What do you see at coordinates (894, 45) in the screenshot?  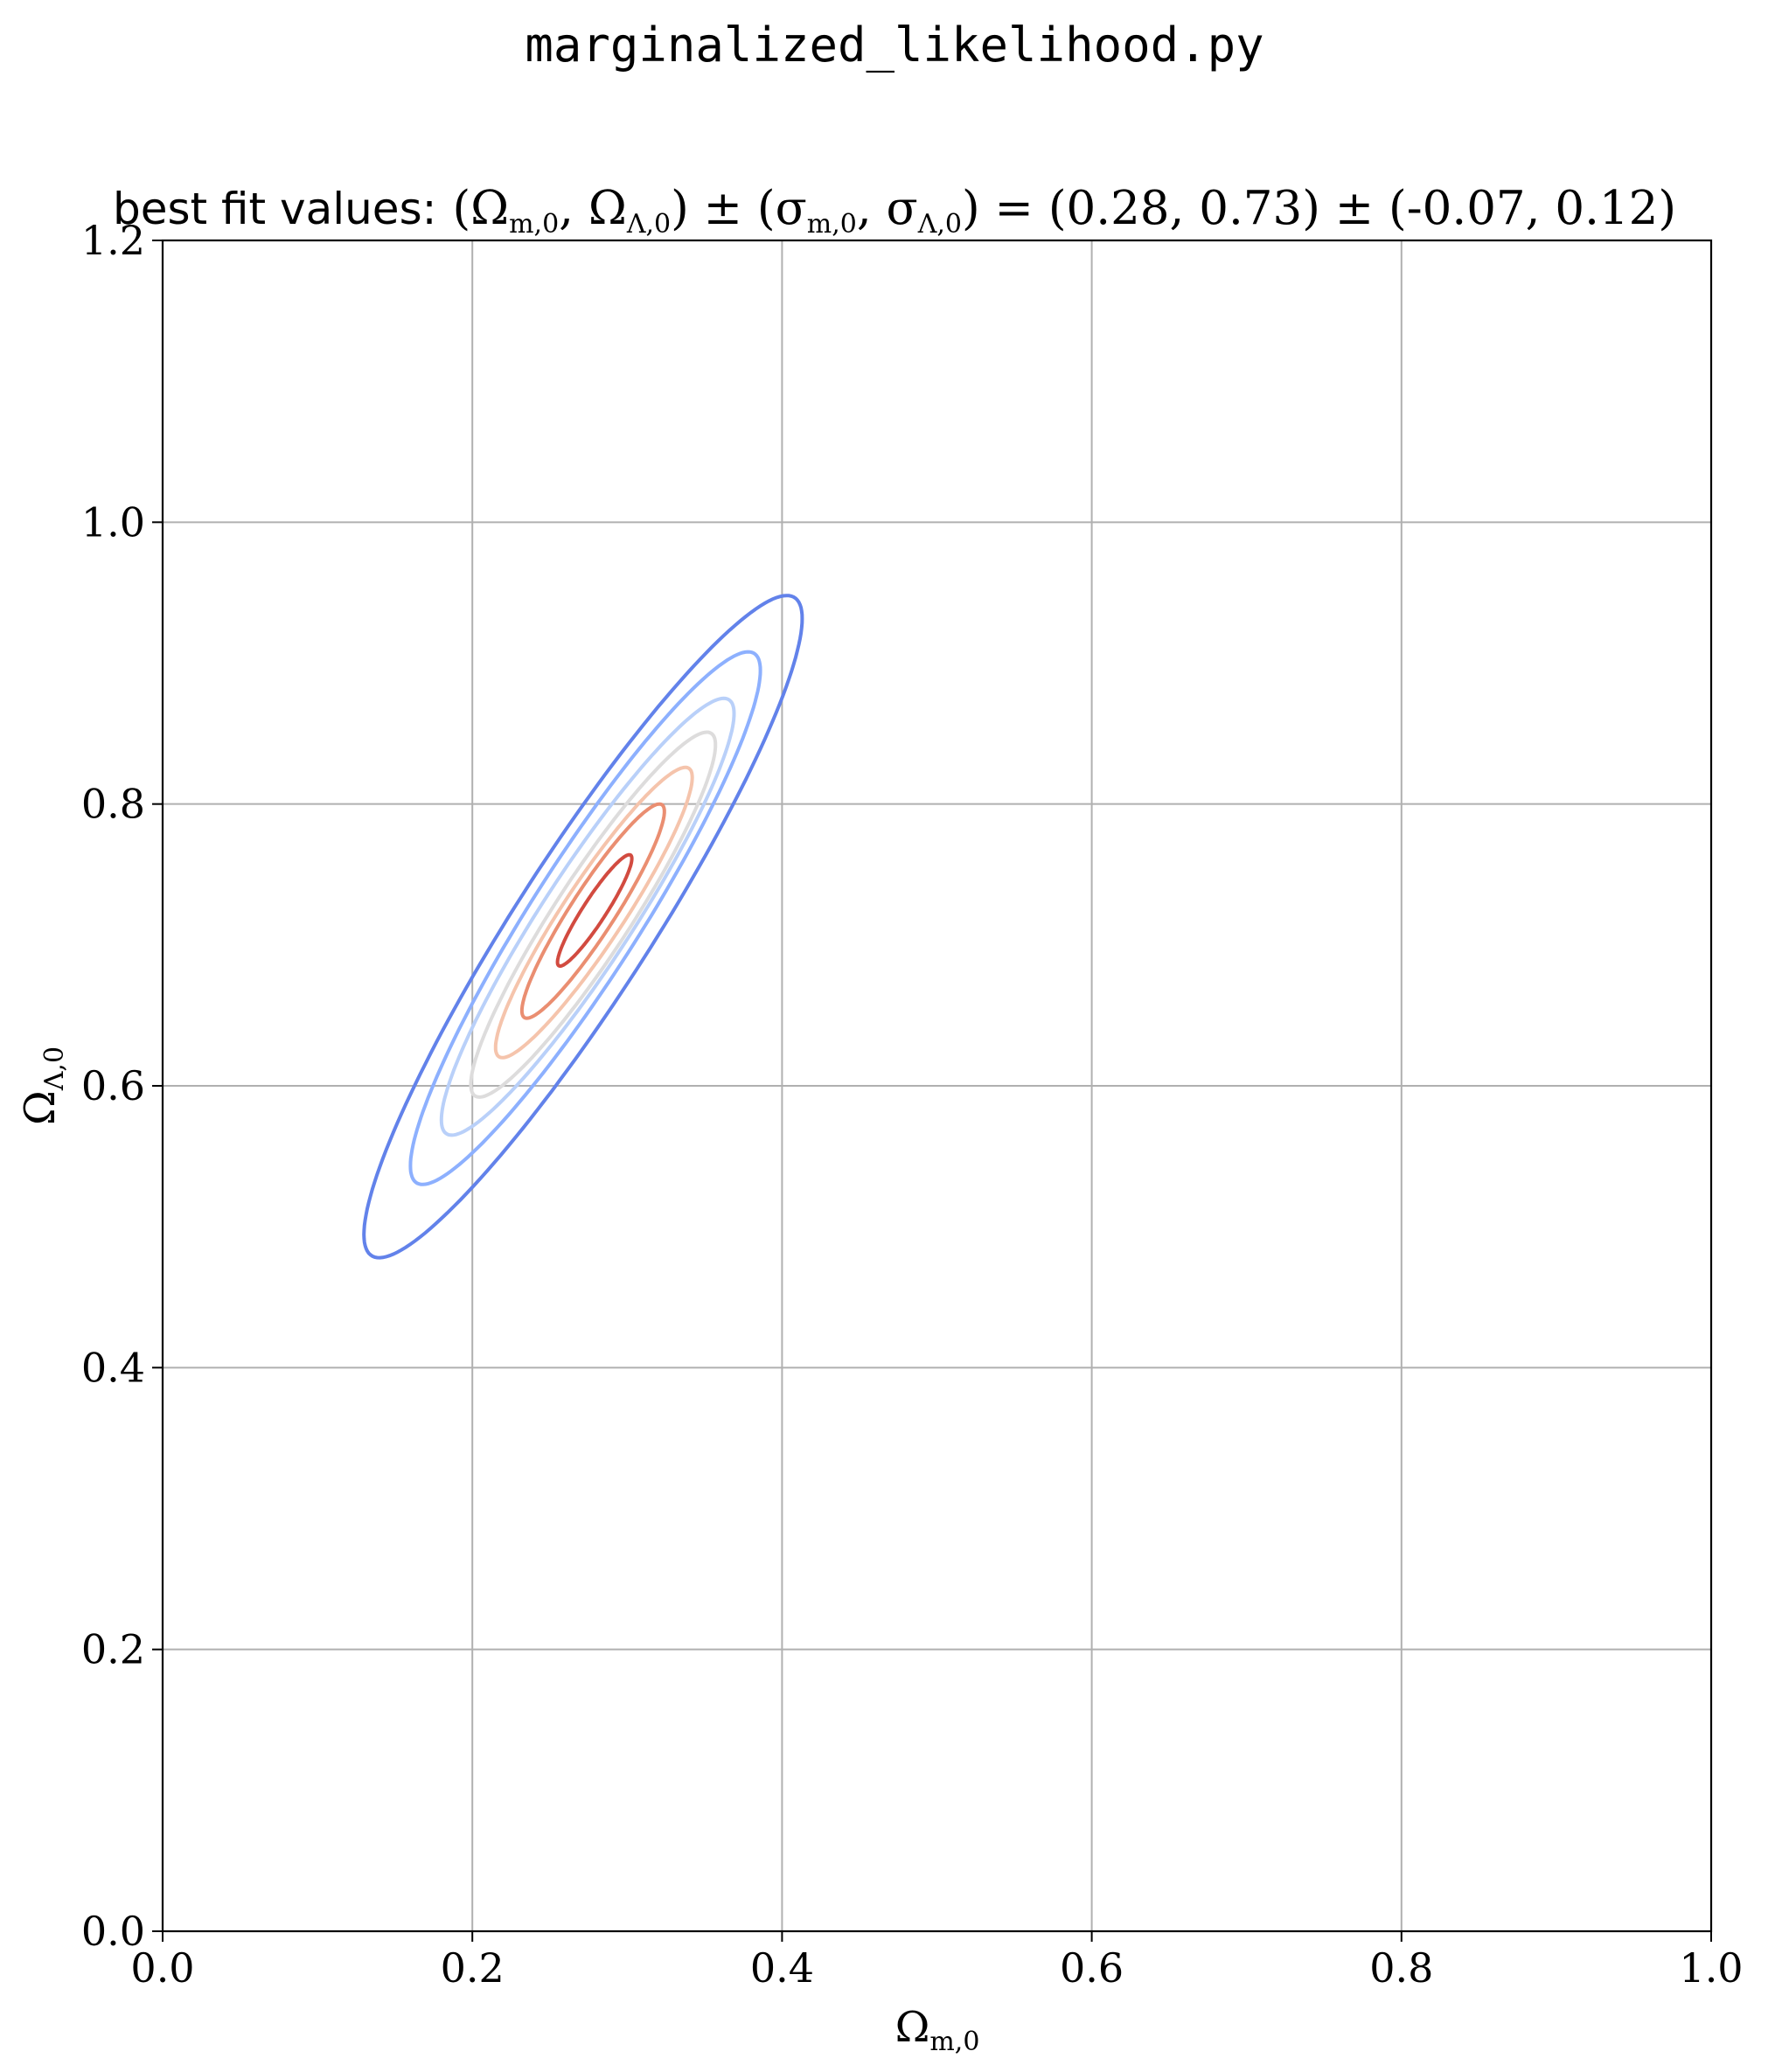 I see `figure-suptitle: marginalized_likelihood.py` at bounding box center [894, 45].